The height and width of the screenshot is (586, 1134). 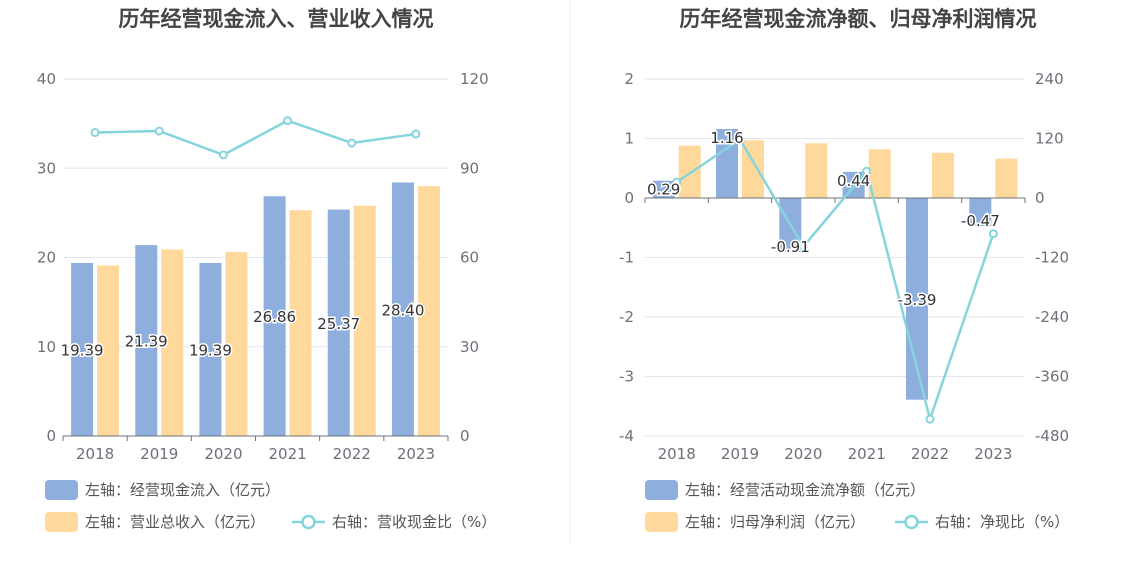 What do you see at coordinates (46, 258) in the screenshot?
I see `left-axis-tick-label: 20` at bounding box center [46, 258].